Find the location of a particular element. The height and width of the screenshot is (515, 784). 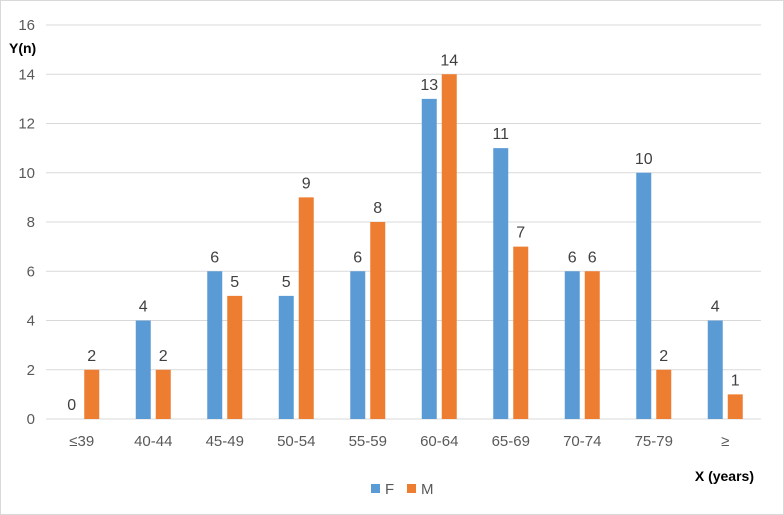

y-axis-ticks: 0 2 4 6 8 10 12 14 16 is located at coordinates (26, 222).